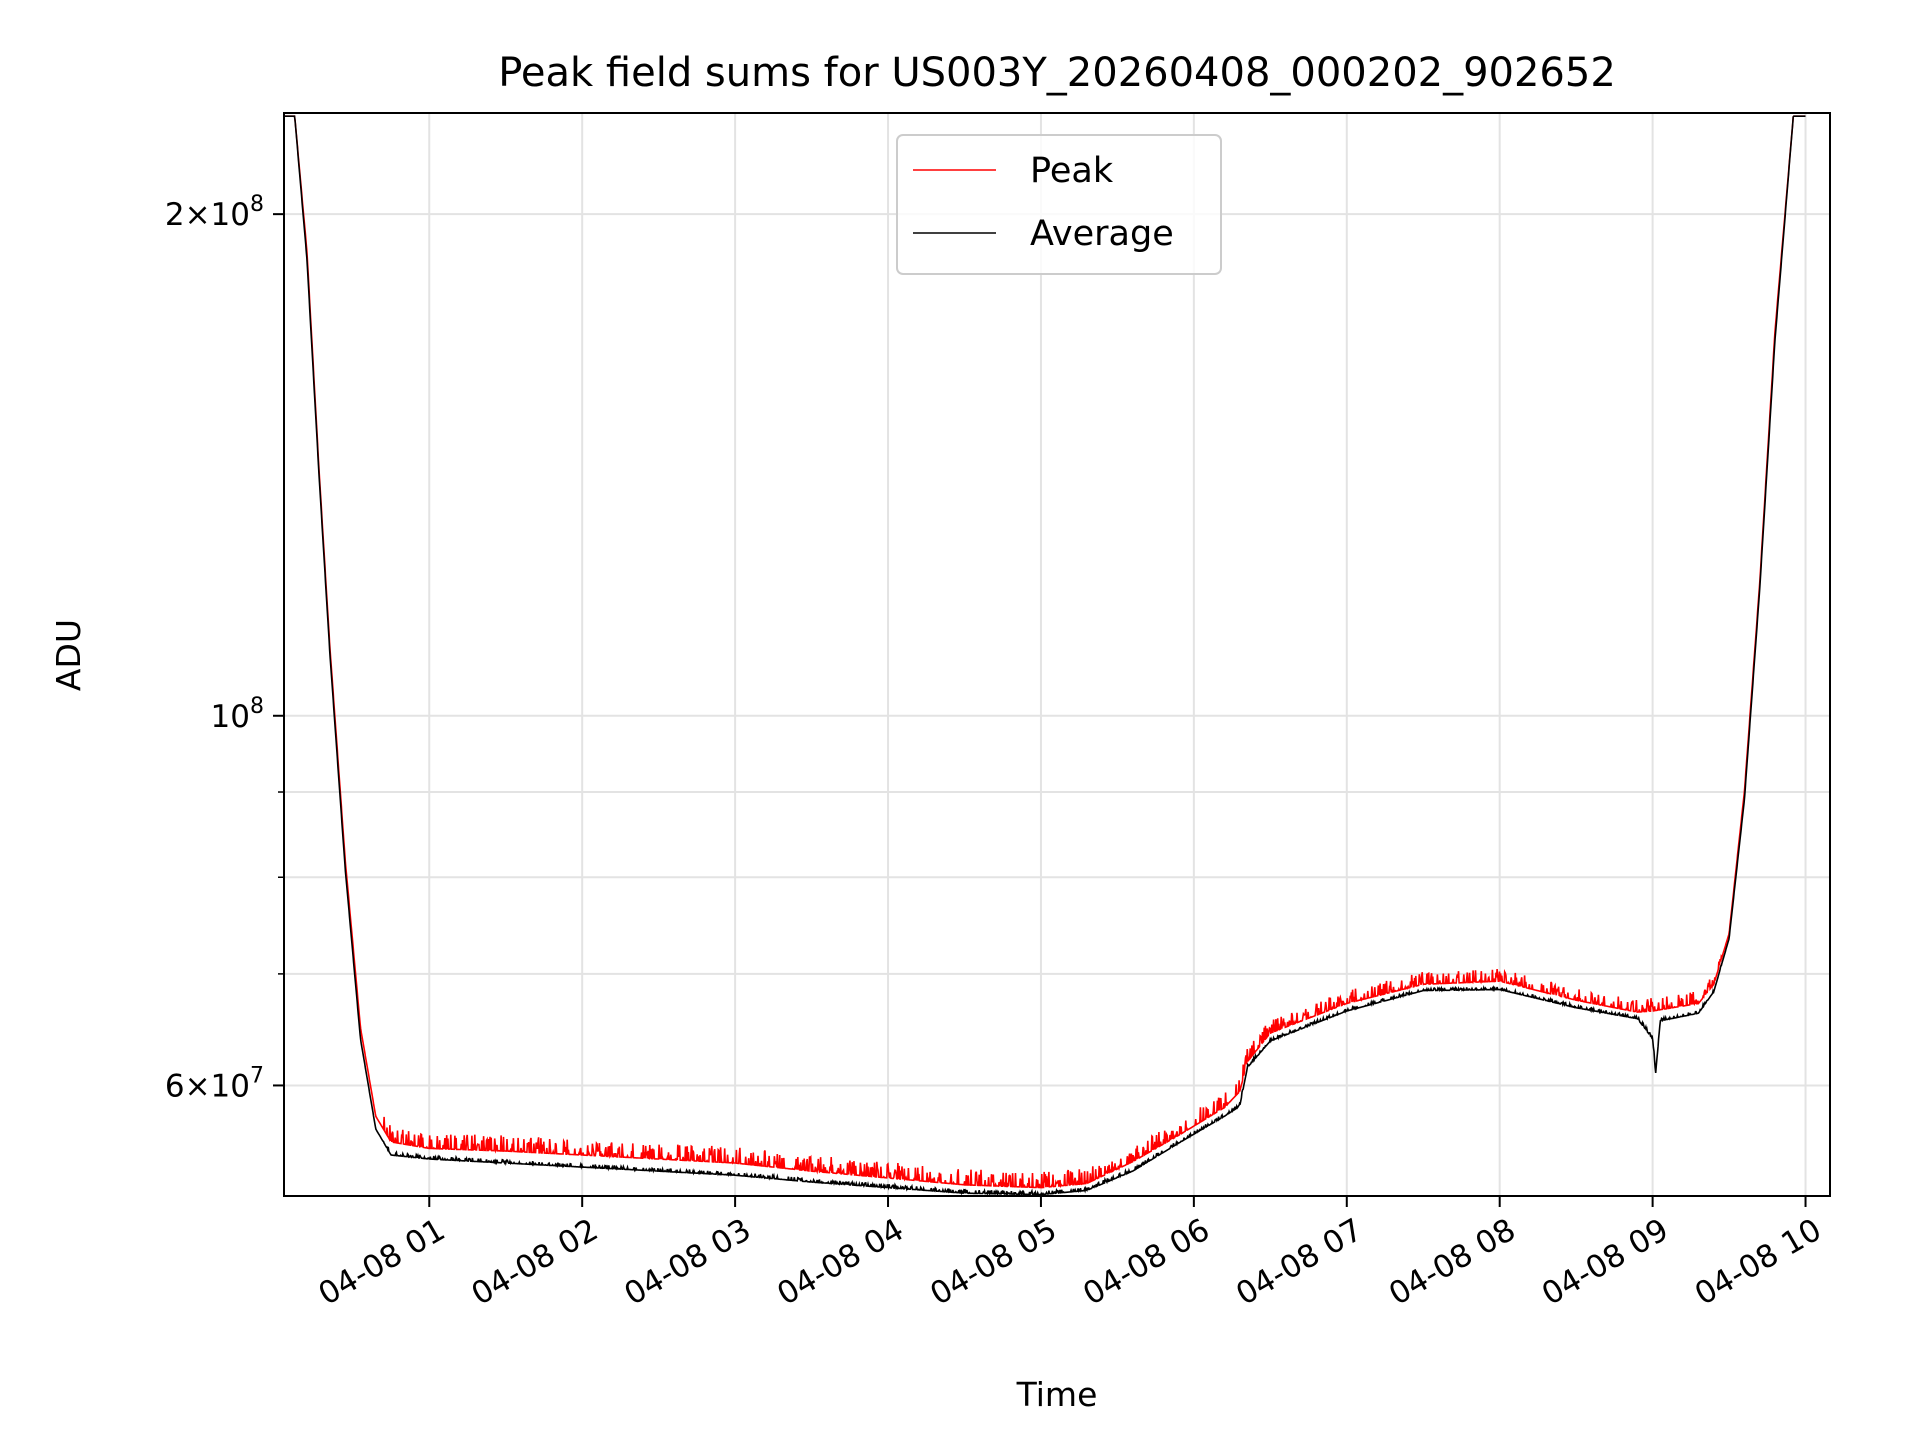 The height and width of the screenshot is (1440, 1920). I want to click on y-tick-label: 6×107, so click(214, 1083).